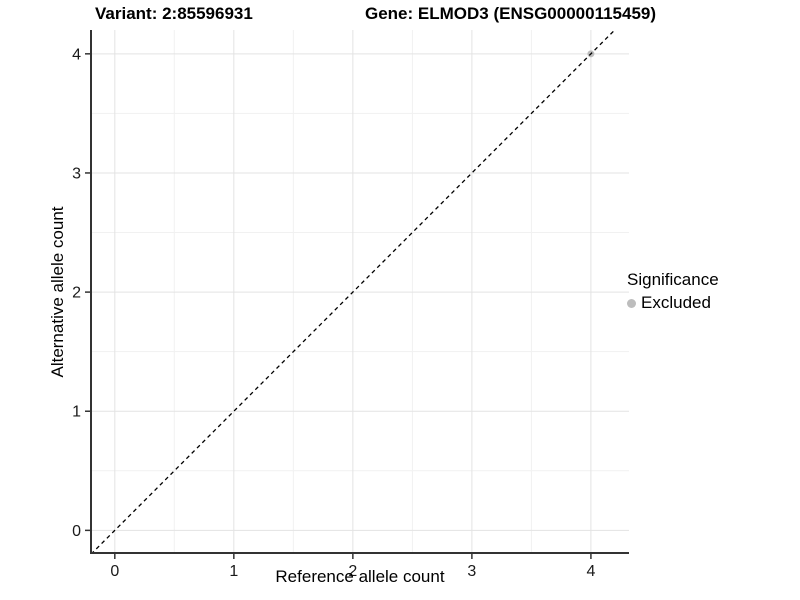  What do you see at coordinates (57, 292) in the screenshot?
I see `y-axis-title: Alternative allele count` at bounding box center [57, 292].